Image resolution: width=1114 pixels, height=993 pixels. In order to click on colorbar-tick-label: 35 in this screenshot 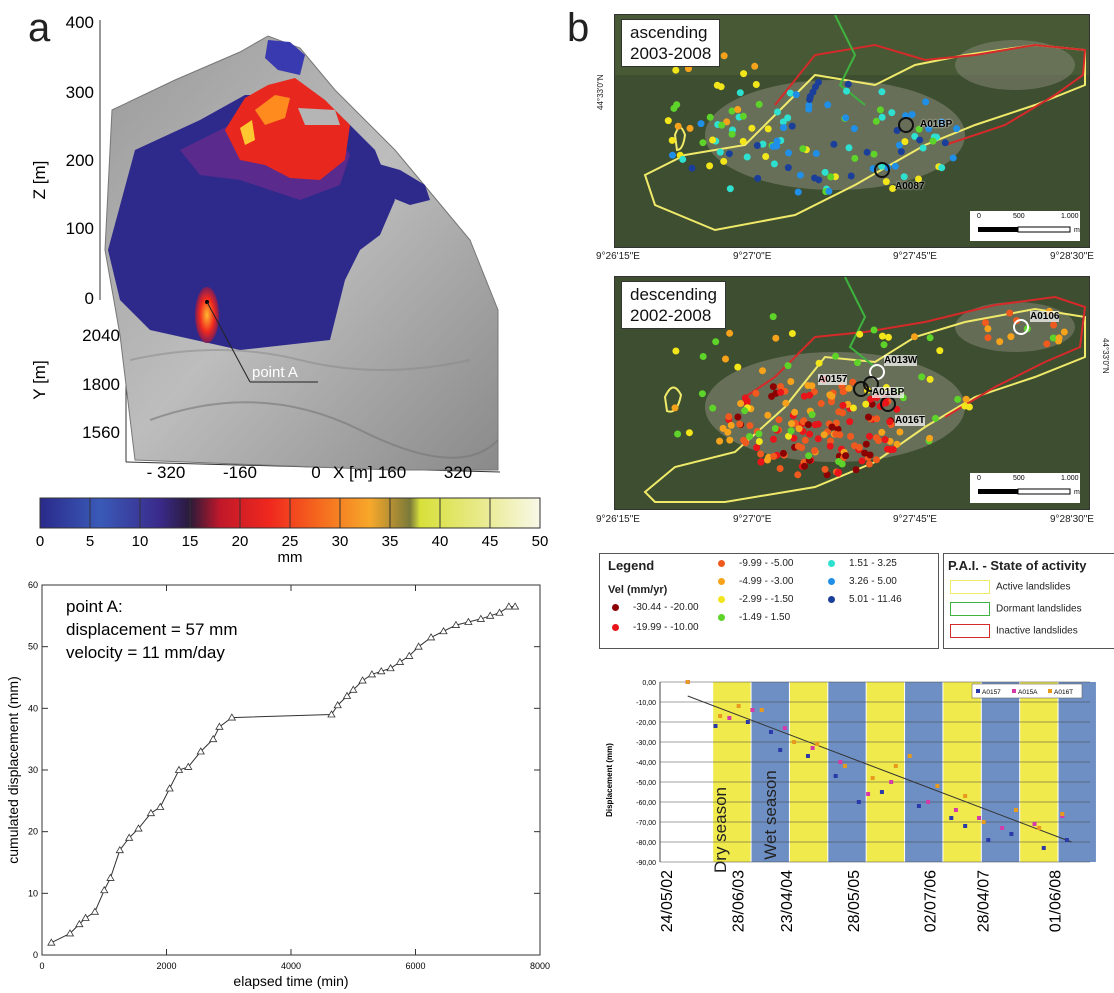, I will do `click(390, 541)`.